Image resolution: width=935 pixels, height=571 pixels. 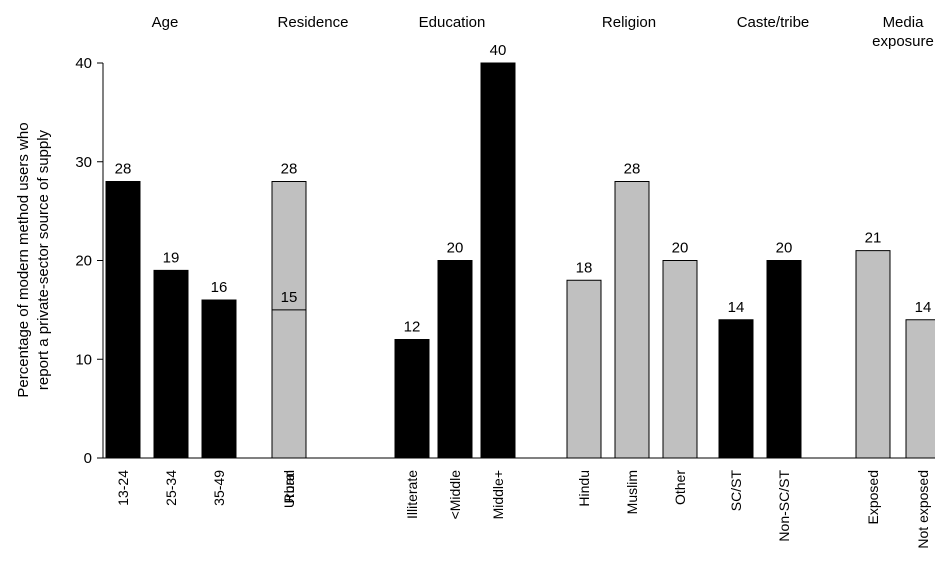 What do you see at coordinates (452, 22) in the screenshot?
I see `group-label: Education` at bounding box center [452, 22].